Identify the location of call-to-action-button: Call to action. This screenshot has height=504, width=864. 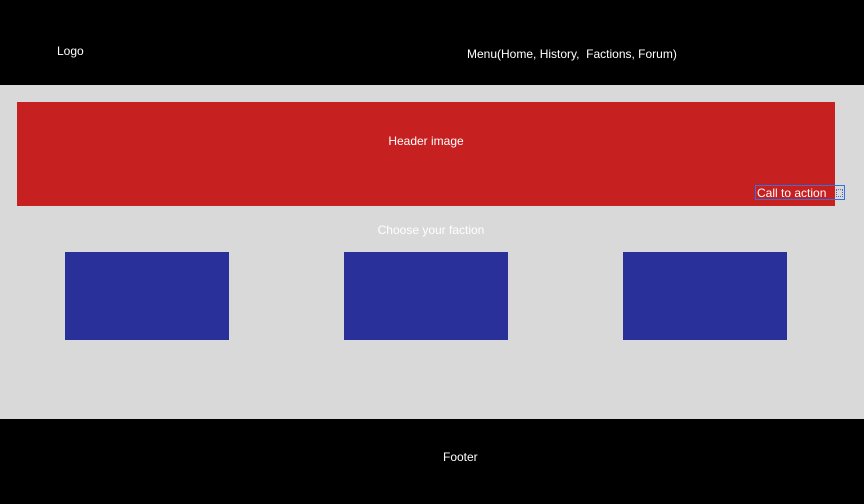
(800, 192).